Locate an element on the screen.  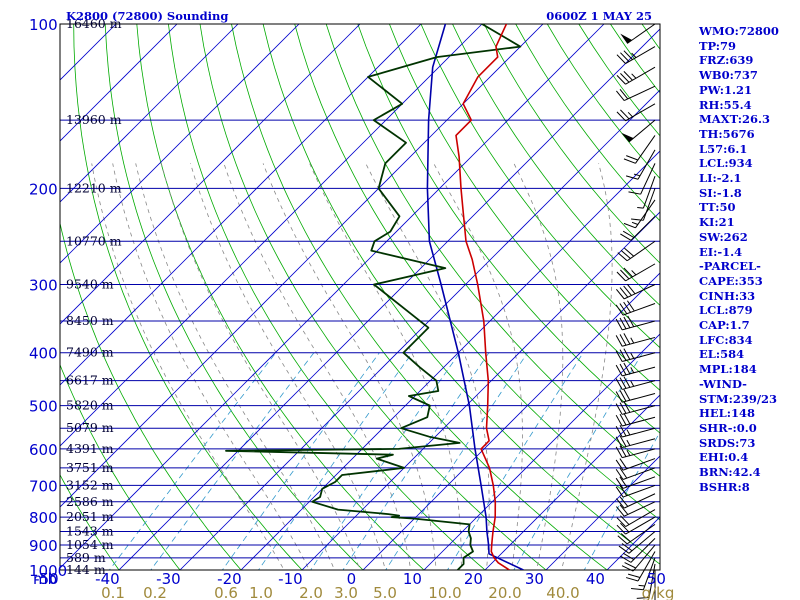
height-label: 3751 m is located at coordinates (90, 467).